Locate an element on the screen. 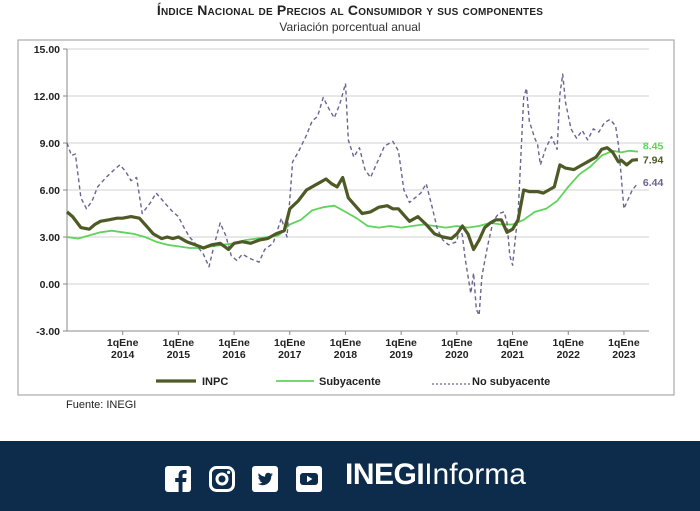 The height and width of the screenshot is (511, 700). source-note: Fuente: INEGI is located at coordinates (101, 405).